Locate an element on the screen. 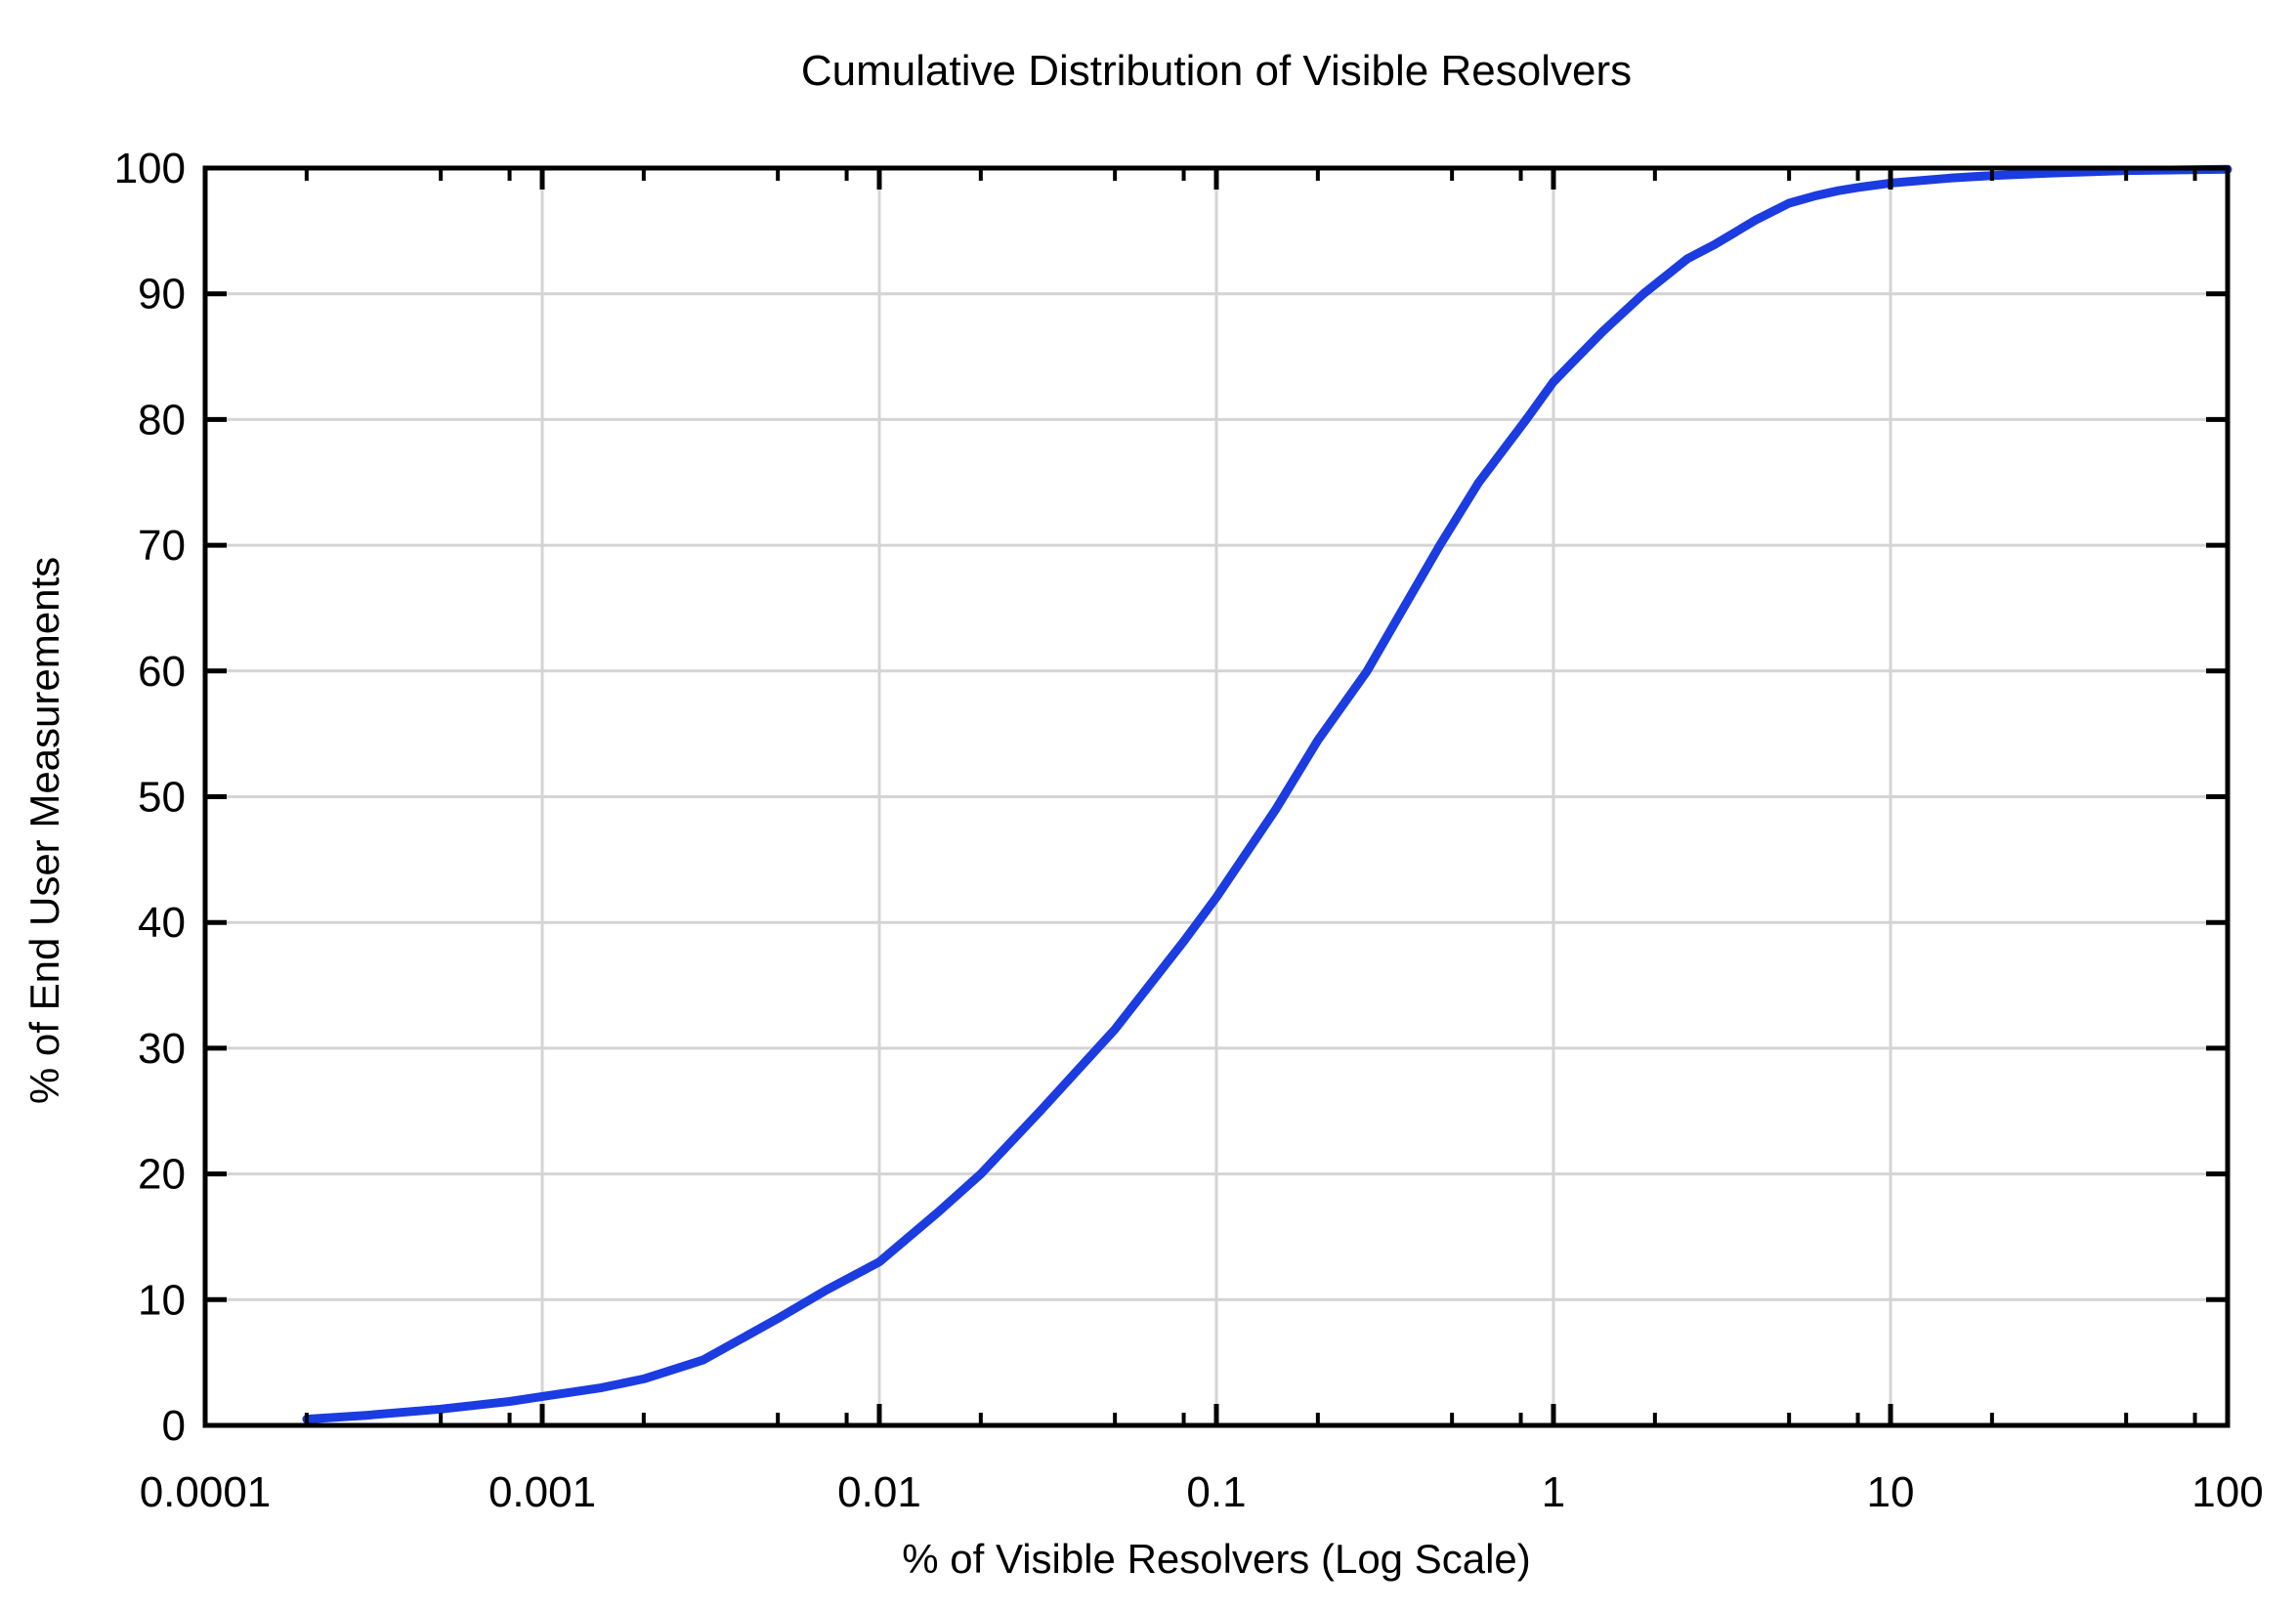 This screenshot has height=1612, width=2296. x-tick-label: 0.1 is located at coordinates (1216, 1492).